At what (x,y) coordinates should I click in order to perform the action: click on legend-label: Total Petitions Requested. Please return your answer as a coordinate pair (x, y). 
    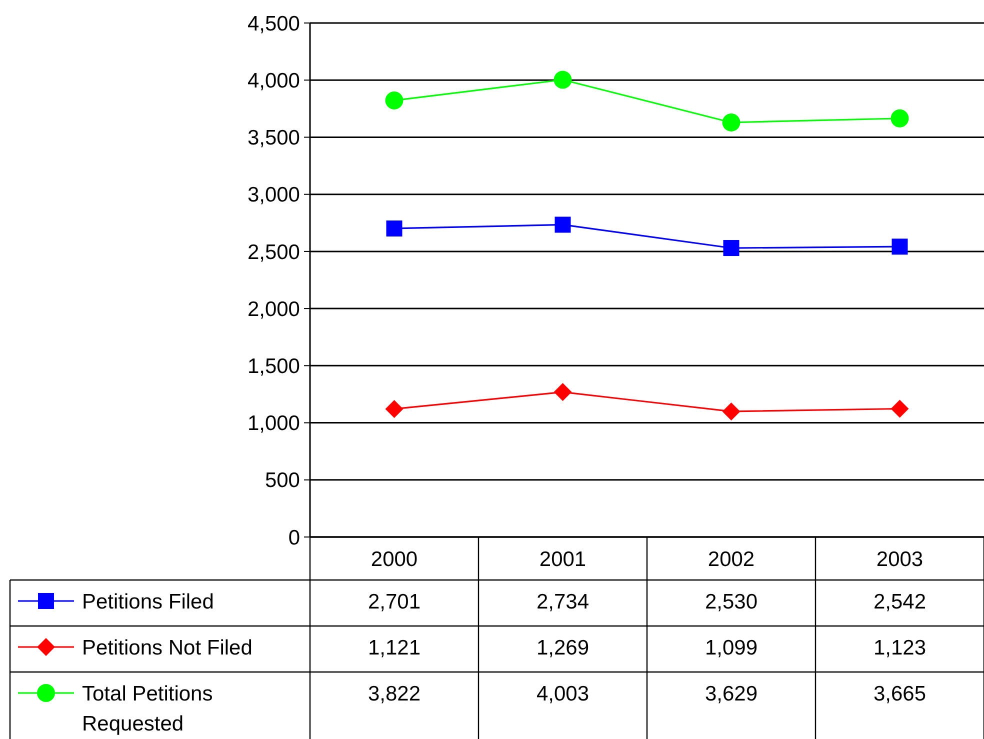
    Looking at the image, I should click on (147, 709).